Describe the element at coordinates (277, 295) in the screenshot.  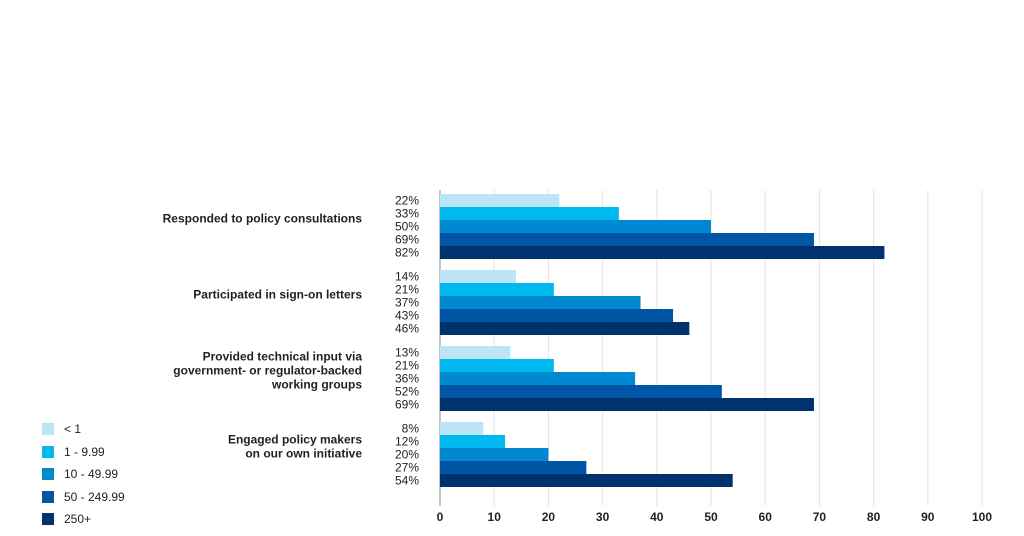
I see `category-label: Participated in sign-on letters` at that location.